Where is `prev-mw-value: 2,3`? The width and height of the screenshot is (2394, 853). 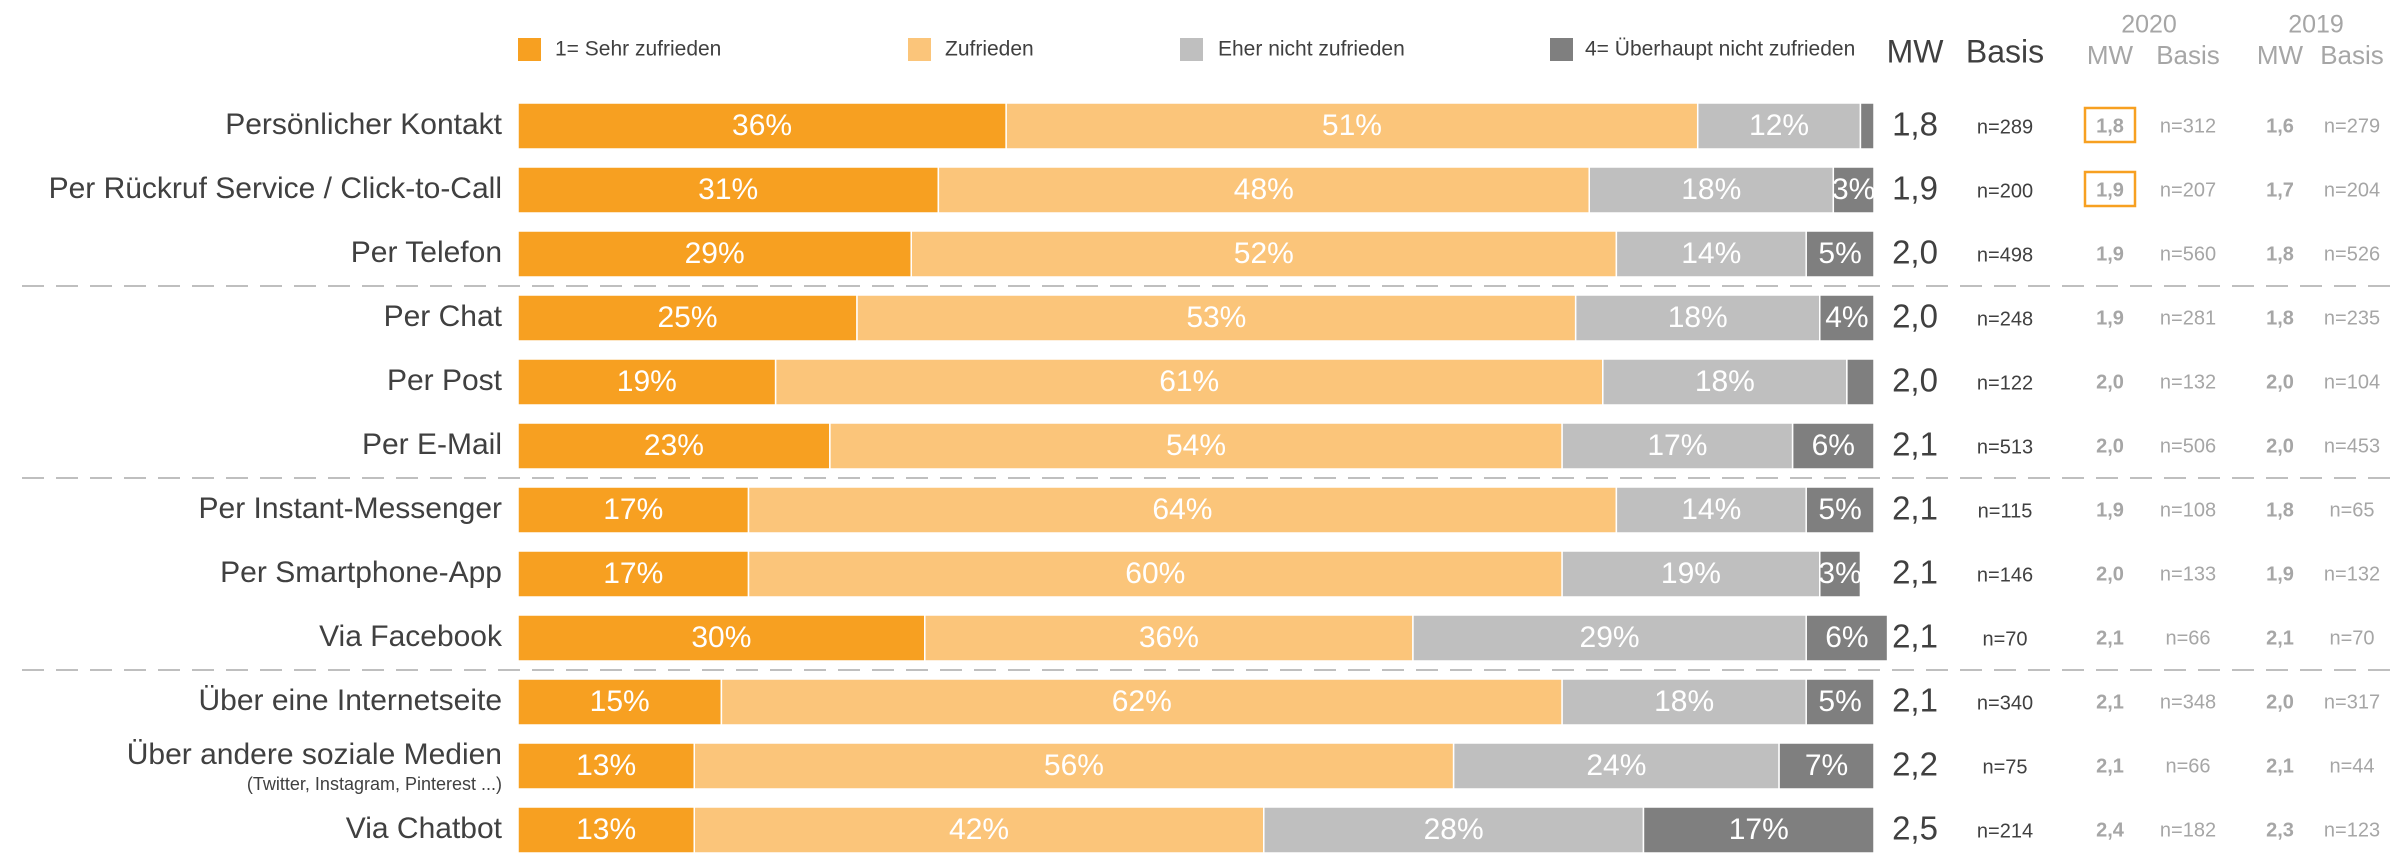 prev-mw-value: 2,3 is located at coordinates (2280, 830).